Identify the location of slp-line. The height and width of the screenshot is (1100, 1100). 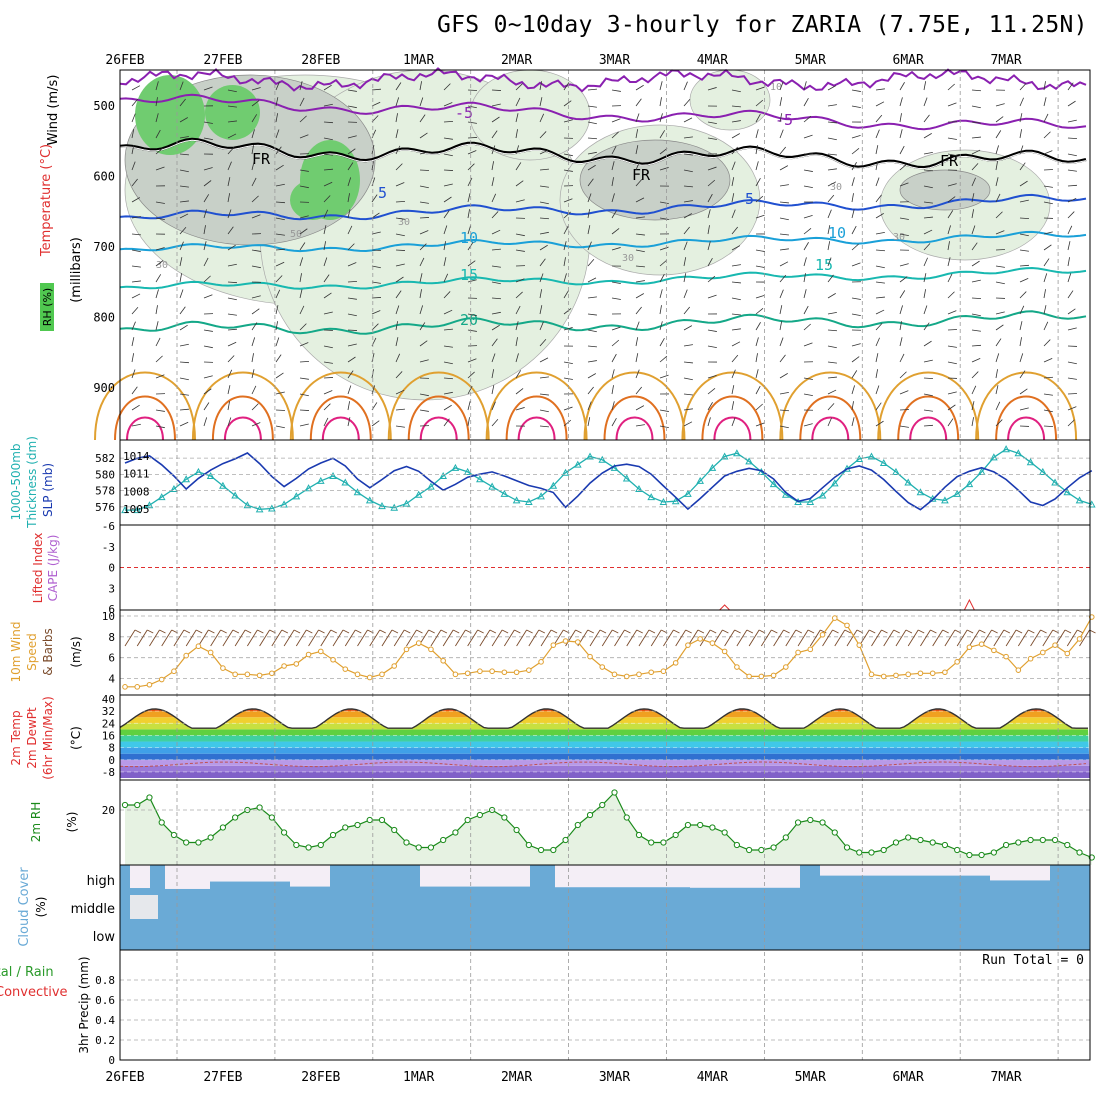
(608, 481).